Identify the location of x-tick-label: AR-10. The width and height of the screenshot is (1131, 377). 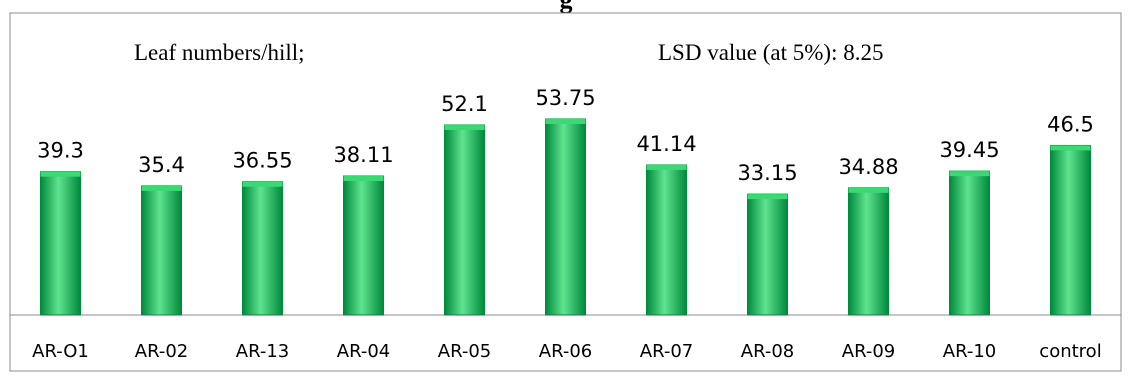
(970, 351).